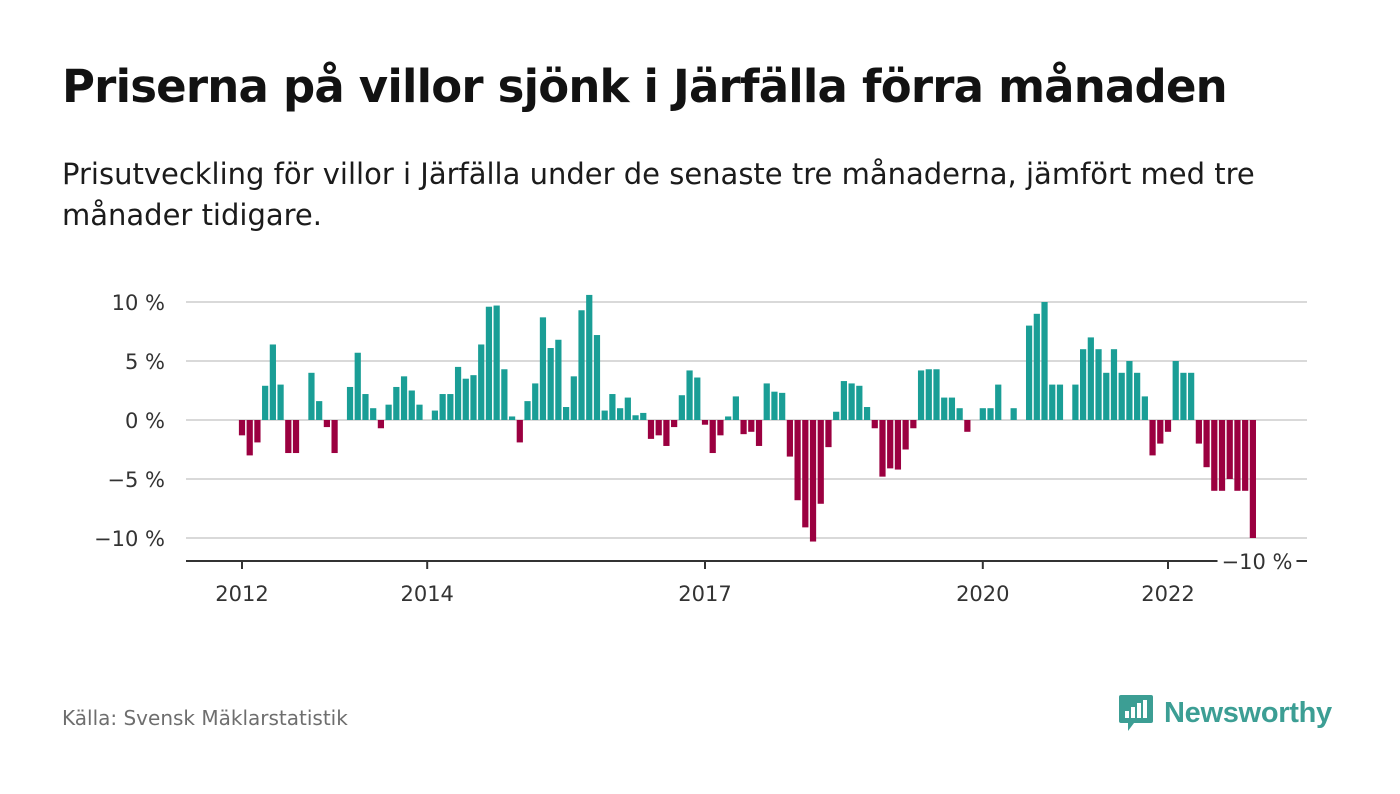 This screenshot has height=794, width=1400. Describe the element at coordinates (1225, 713) in the screenshot. I see `brand-logo: Newsworthy` at that location.